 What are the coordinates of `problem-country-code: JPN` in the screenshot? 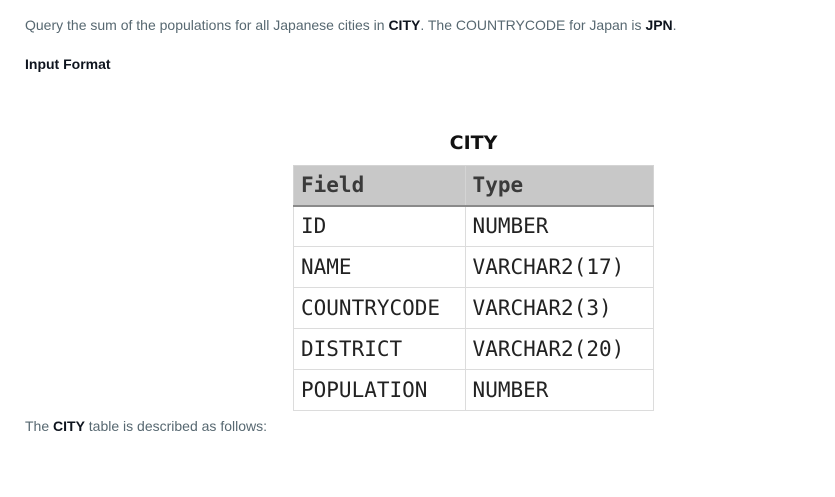 It's located at (659, 25).